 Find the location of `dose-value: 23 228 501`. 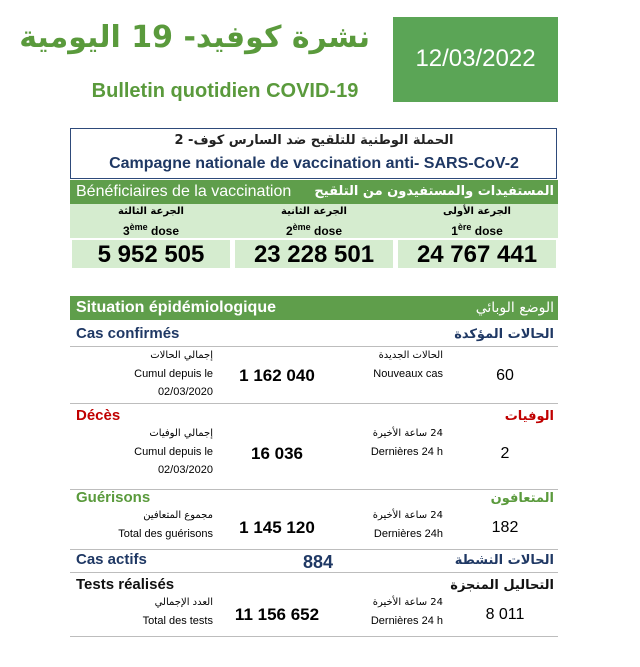

dose-value: 23 228 501 is located at coordinates (314, 254).